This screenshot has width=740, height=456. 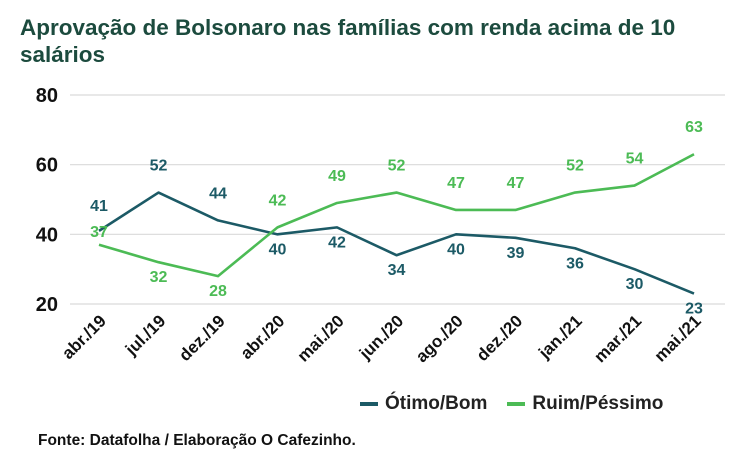 What do you see at coordinates (369, 404) in the screenshot?
I see `legend-swatch-otimo` at bounding box center [369, 404].